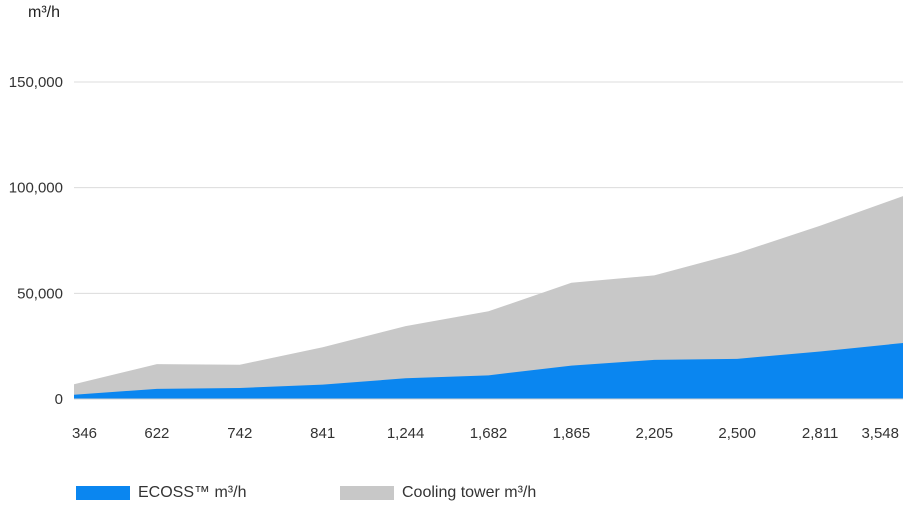 The height and width of the screenshot is (508, 903). What do you see at coordinates (103, 493) in the screenshot?
I see `legend-swatch-ecoss` at bounding box center [103, 493].